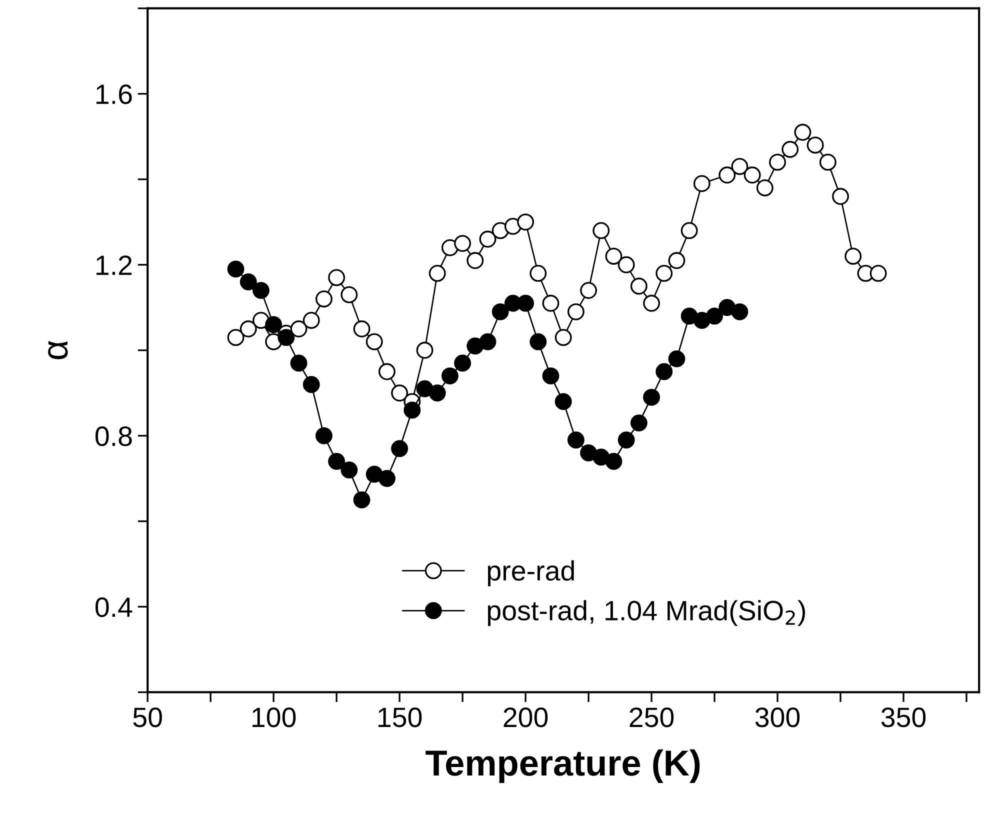 The width and height of the screenshot is (984, 832). I want to click on x-tick-label: 100, so click(274, 718).